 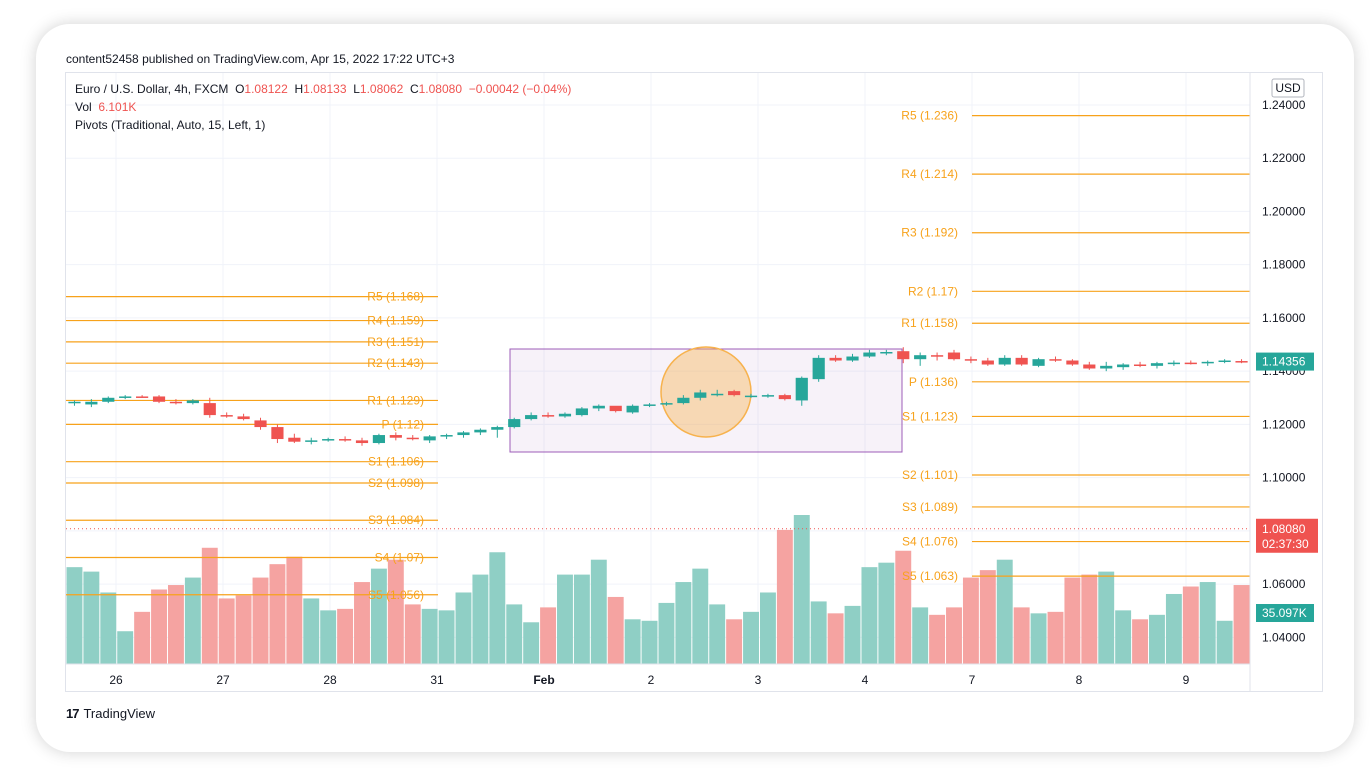 What do you see at coordinates (266, 89) in the screenshot?
I see `o-value: 1.08122` at bounding box center [266, 89].